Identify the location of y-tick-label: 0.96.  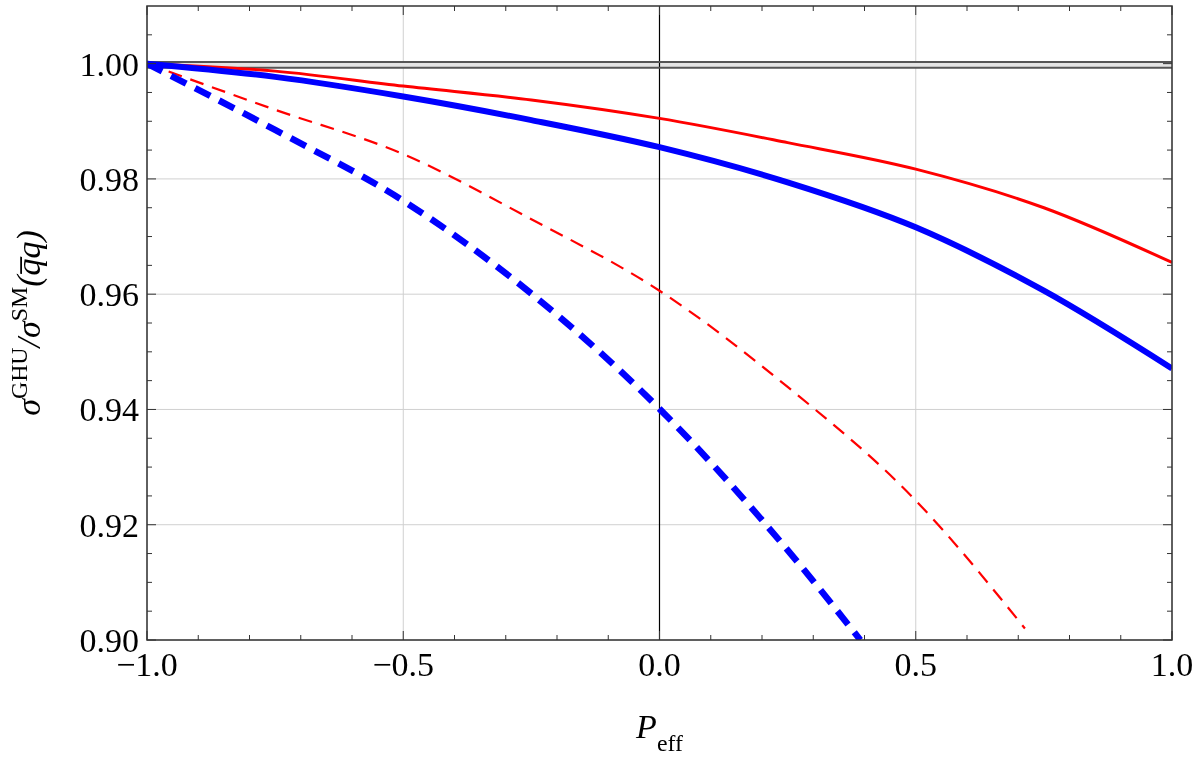
(109, 295).